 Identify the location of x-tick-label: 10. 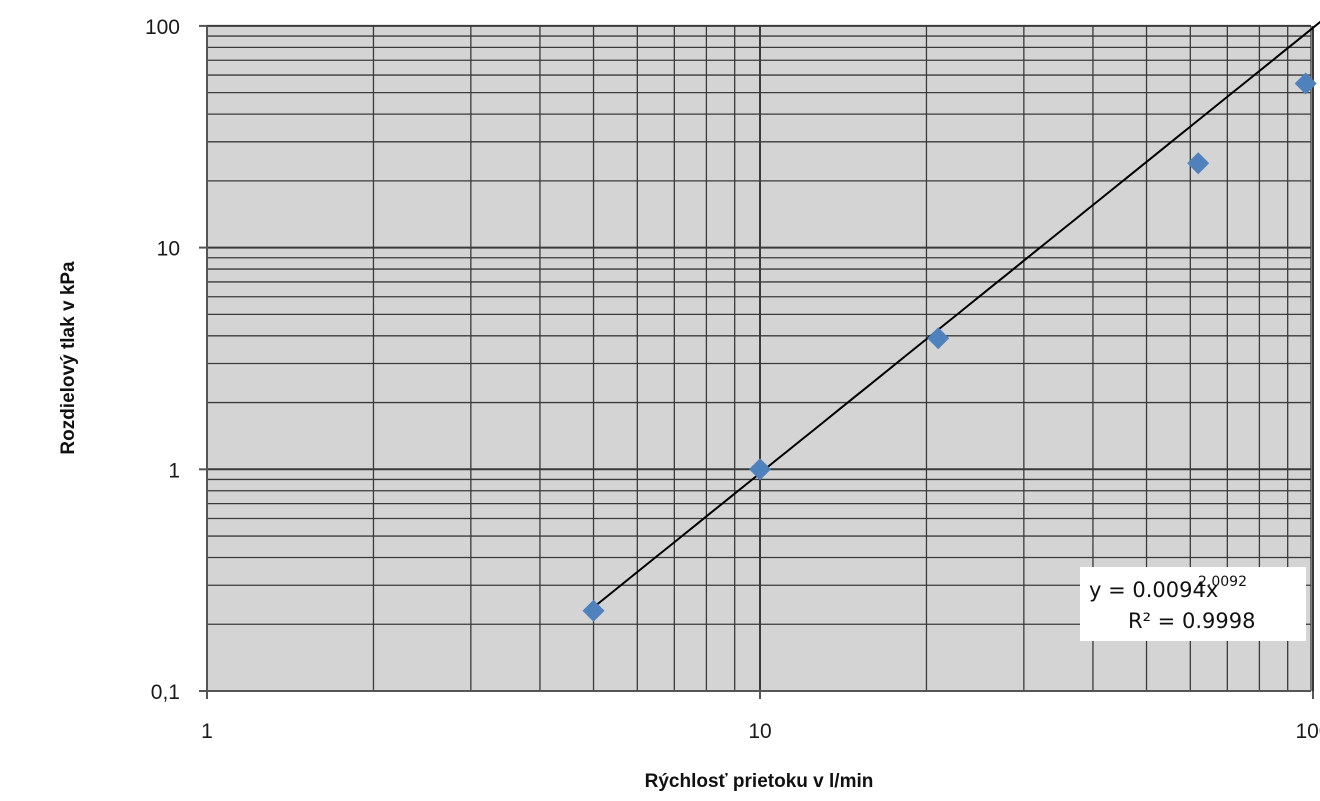
(759, 731).